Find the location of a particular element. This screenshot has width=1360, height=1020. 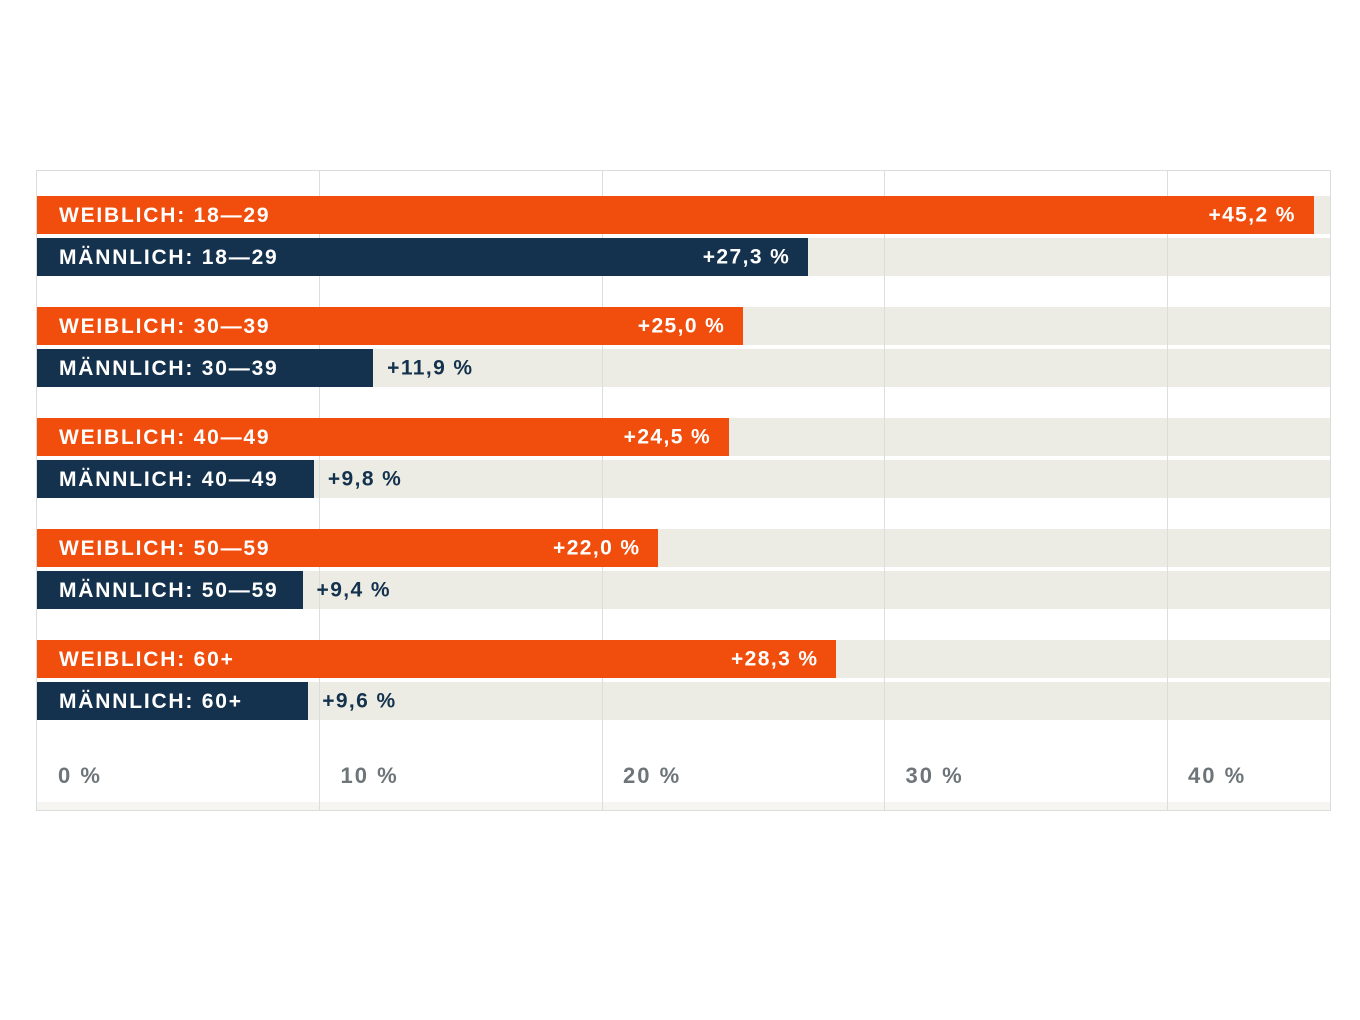

bar: MÄNNLICH: 60+ is located at coordinates (173, 701).